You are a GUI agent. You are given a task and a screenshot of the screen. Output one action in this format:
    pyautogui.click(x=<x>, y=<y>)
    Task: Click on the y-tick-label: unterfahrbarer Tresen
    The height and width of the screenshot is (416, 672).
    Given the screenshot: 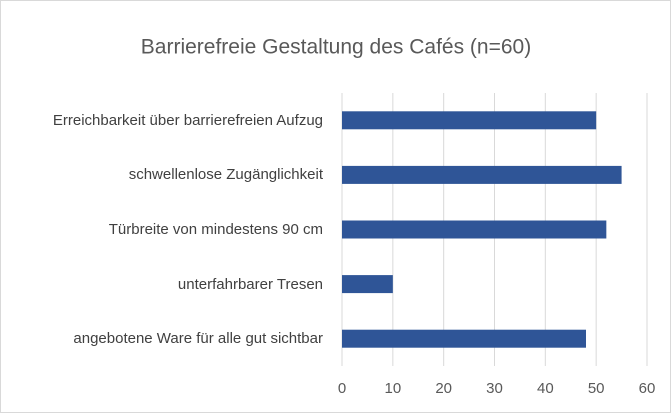 What is the action you would take?
    pyautogui.click(x=250, y=284)
    